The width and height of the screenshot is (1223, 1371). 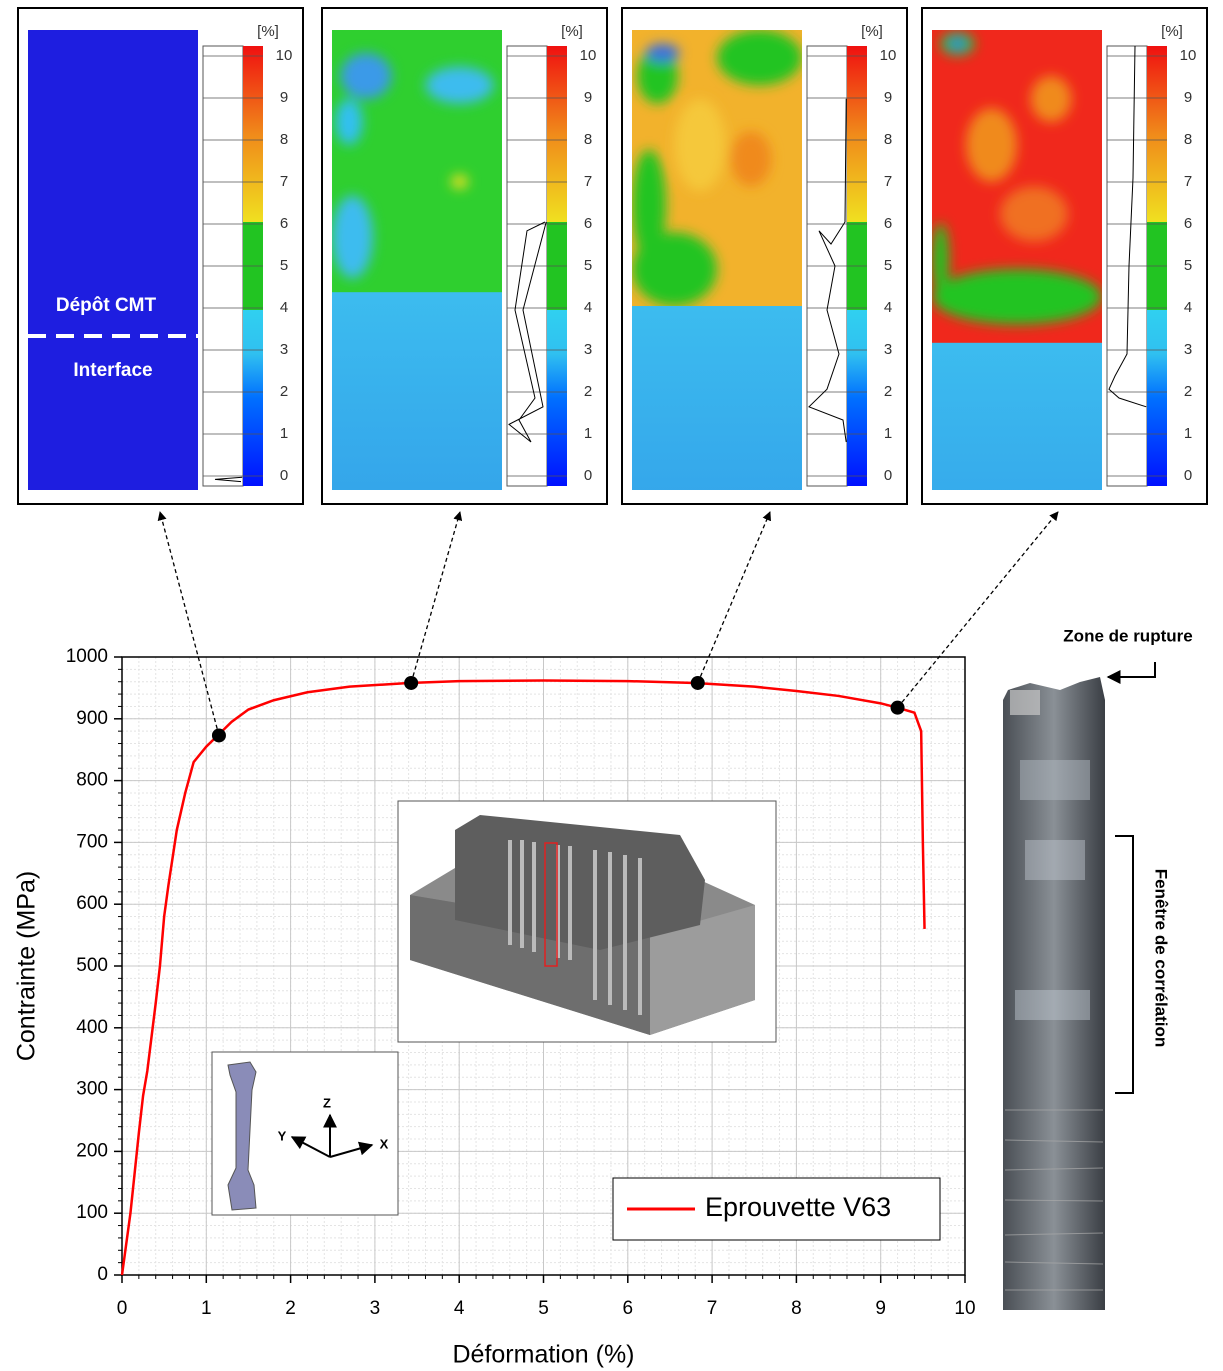 What do you see at coordinates (964, 1308) in the screenshot?
I see `x-tick-label: 10` at bounding box center [964, 1308].